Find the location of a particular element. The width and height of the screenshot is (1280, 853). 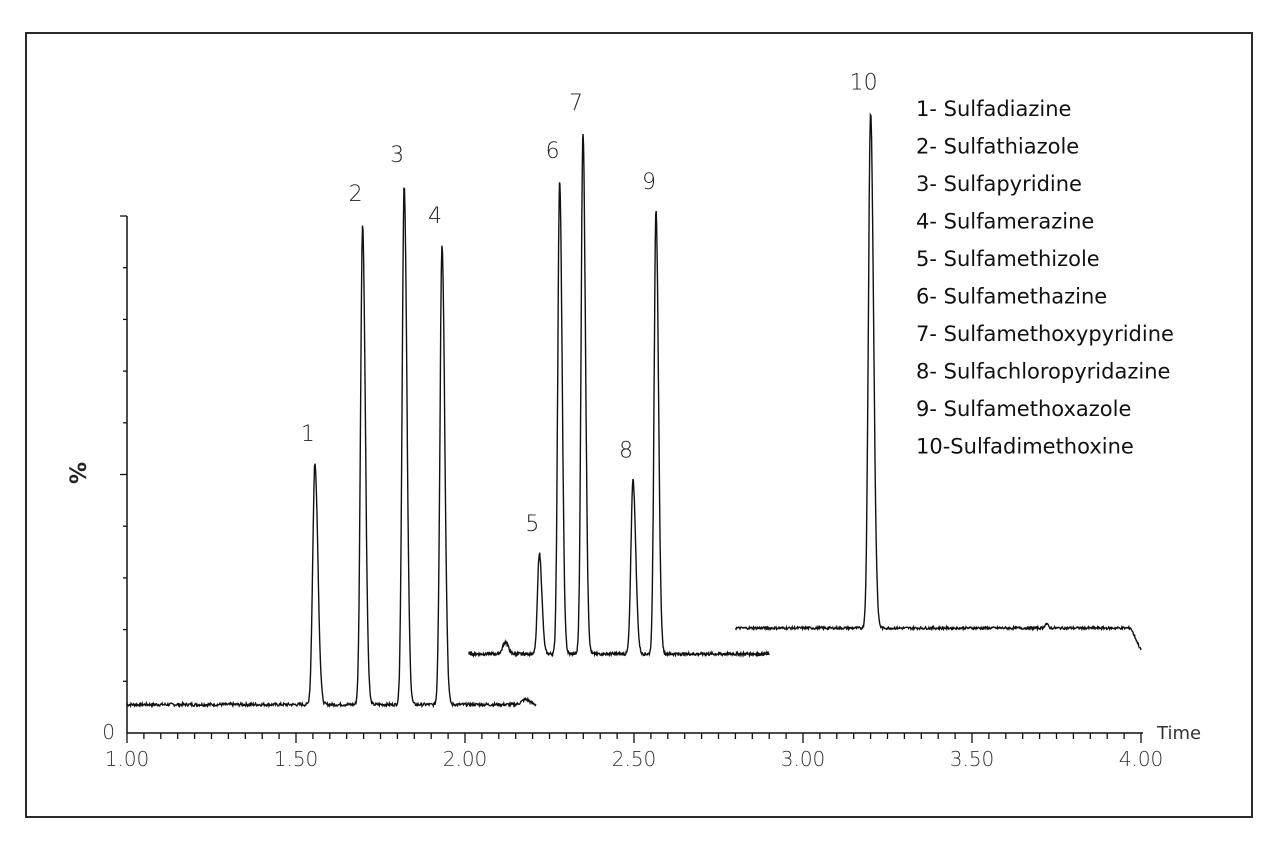

y-tick-label: 0 is located at coordinates (108, 732).